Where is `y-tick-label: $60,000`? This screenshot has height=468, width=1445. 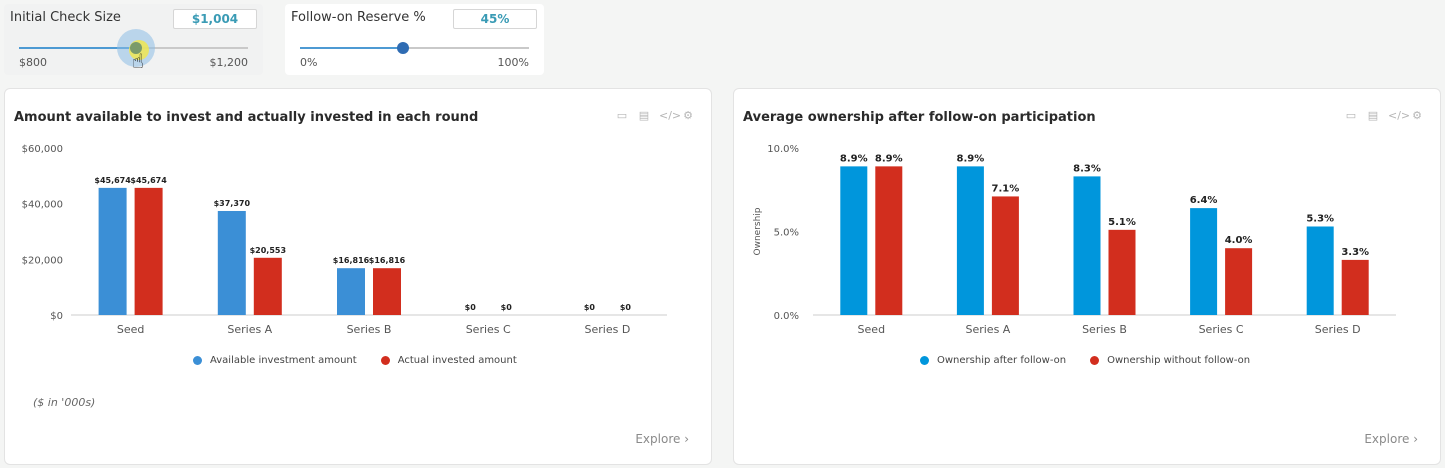
y-tick-label: $60,000 is located at coordinates (42, 149).